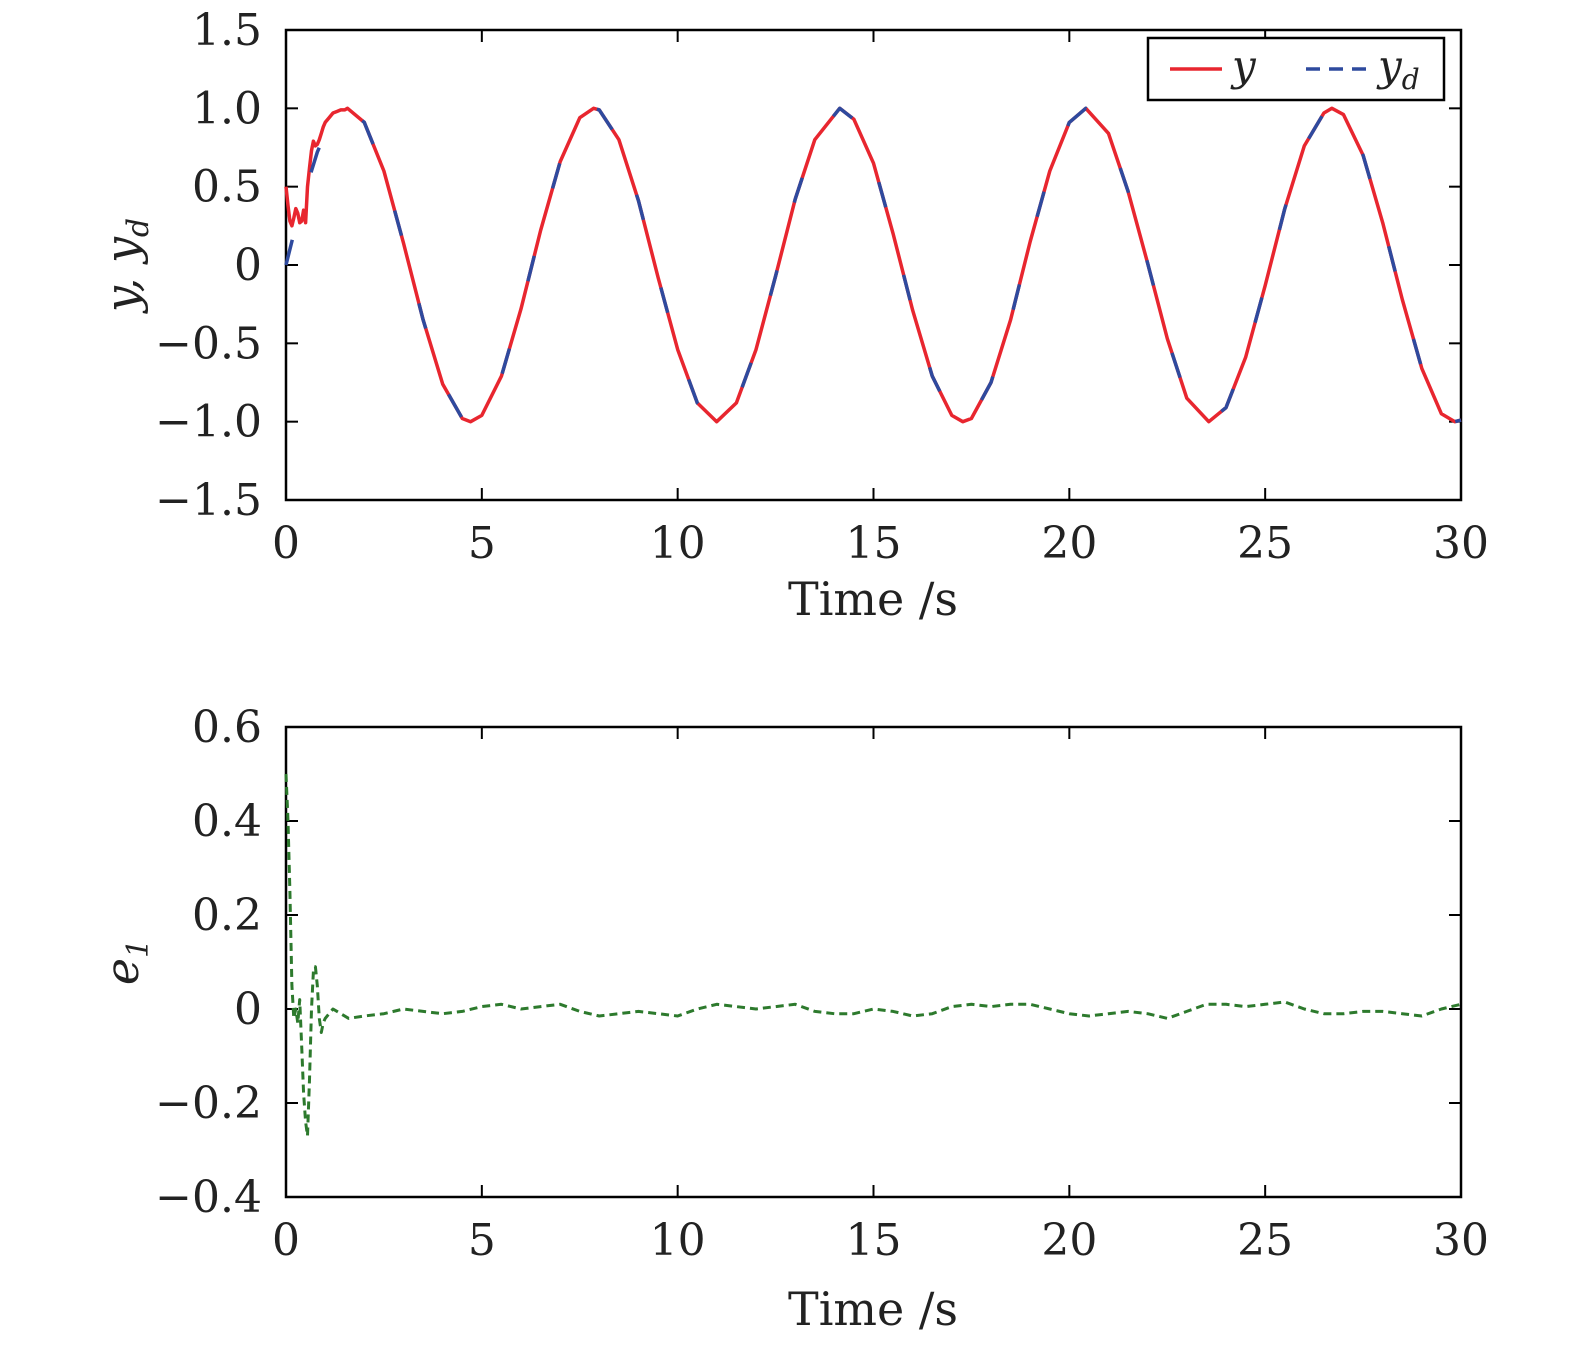 Image resolution: width=1575 pixels, height=1346 pixels. I want to click on y-axis-title-main: e, so click(122, 971).